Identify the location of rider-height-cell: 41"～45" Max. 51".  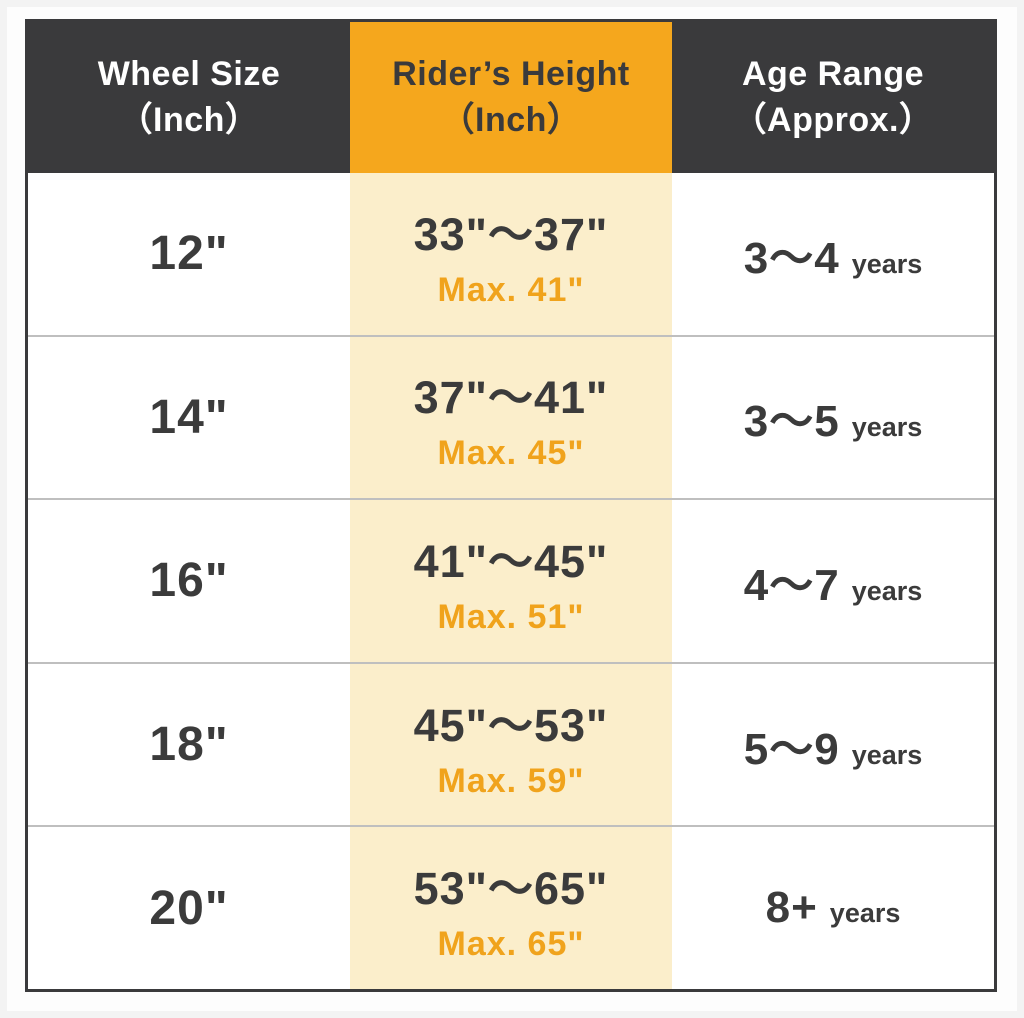
(511, 581).